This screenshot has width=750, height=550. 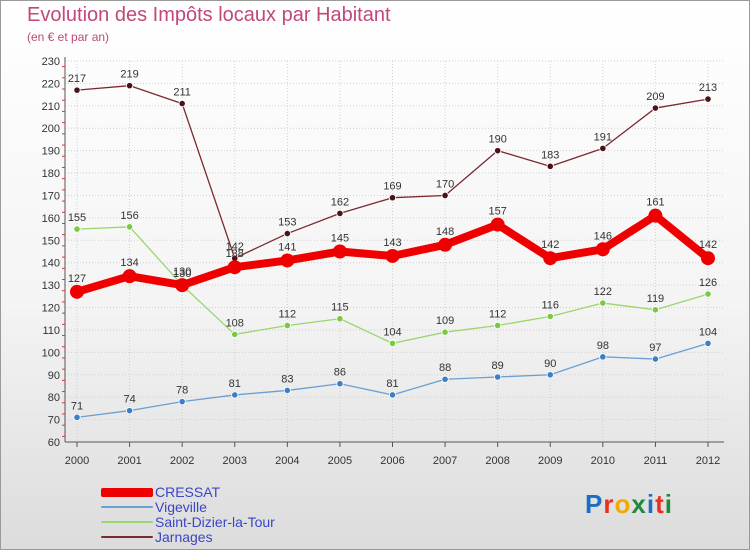 I want to click on point-jarnages-2000, so click(x=77, y=90).